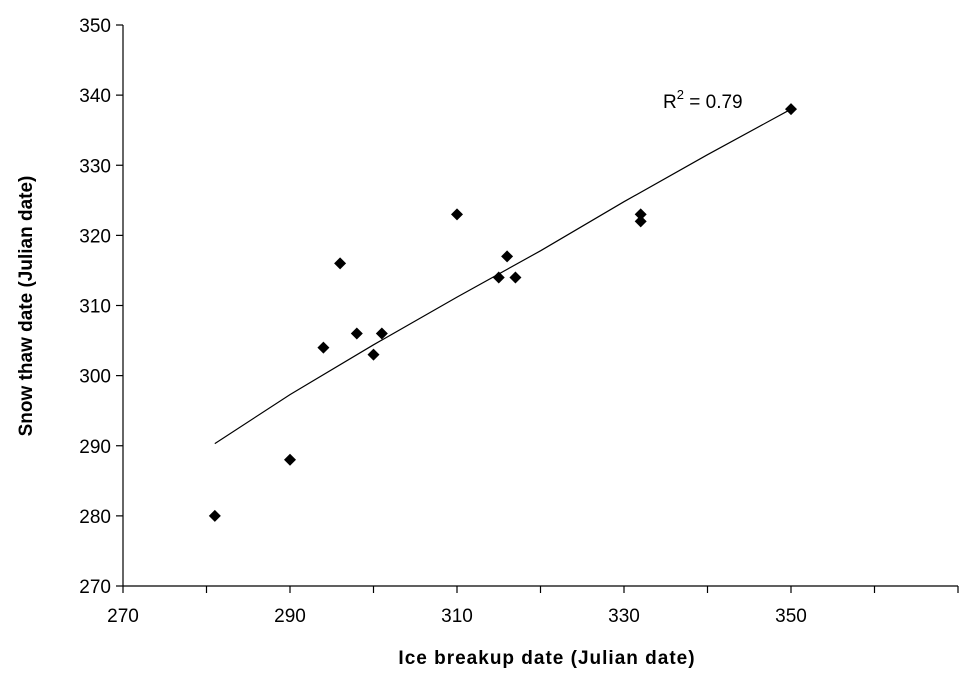 Image resolution: width=959 pixels, height=674 pixels. What do you see at coordinates (680, 94) in the screenshot?
I see `r-squared-superscript: 2` at bounding box center [680, 94].